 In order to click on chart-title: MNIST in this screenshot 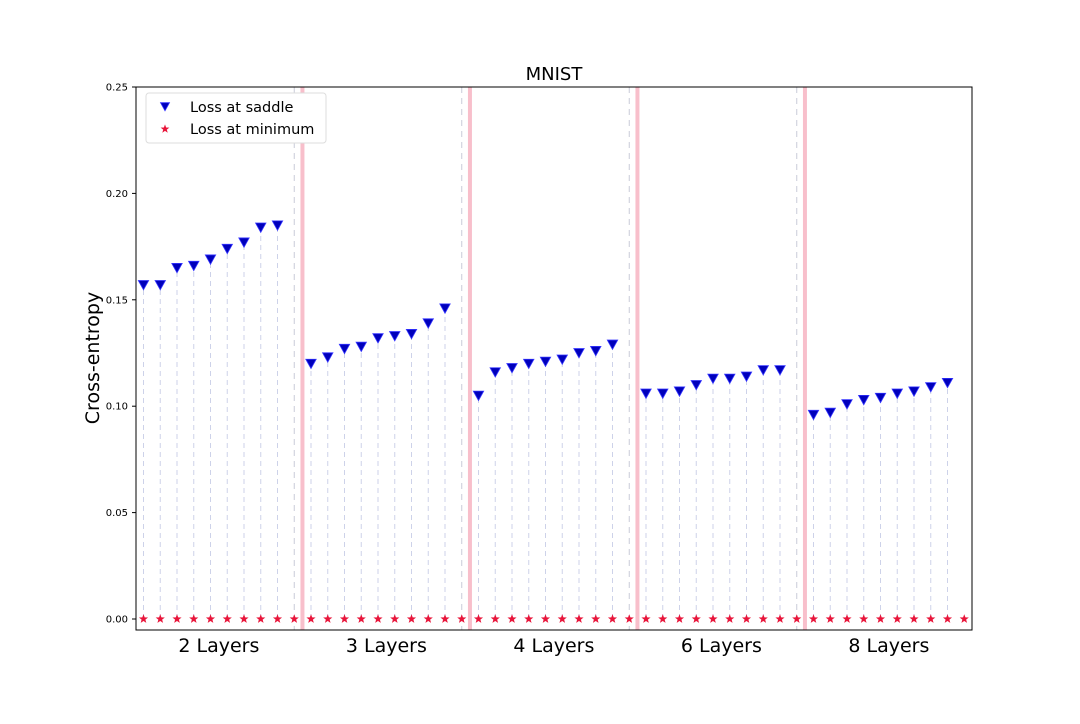, I will do `click(555, 74)`.